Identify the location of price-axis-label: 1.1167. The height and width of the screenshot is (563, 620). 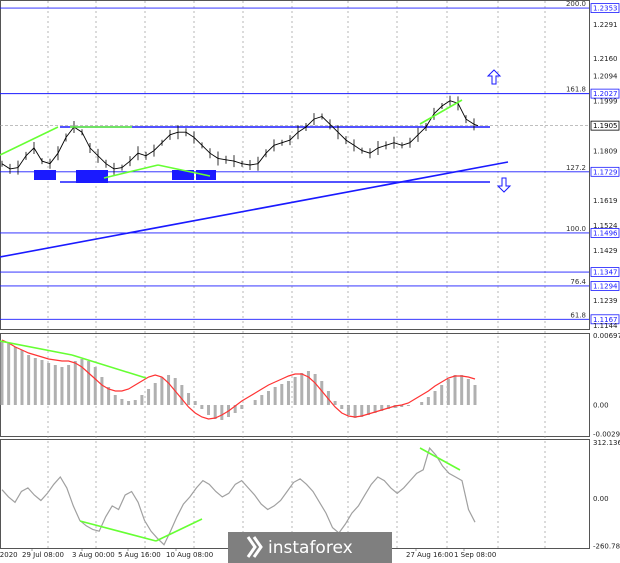
(605, 320).